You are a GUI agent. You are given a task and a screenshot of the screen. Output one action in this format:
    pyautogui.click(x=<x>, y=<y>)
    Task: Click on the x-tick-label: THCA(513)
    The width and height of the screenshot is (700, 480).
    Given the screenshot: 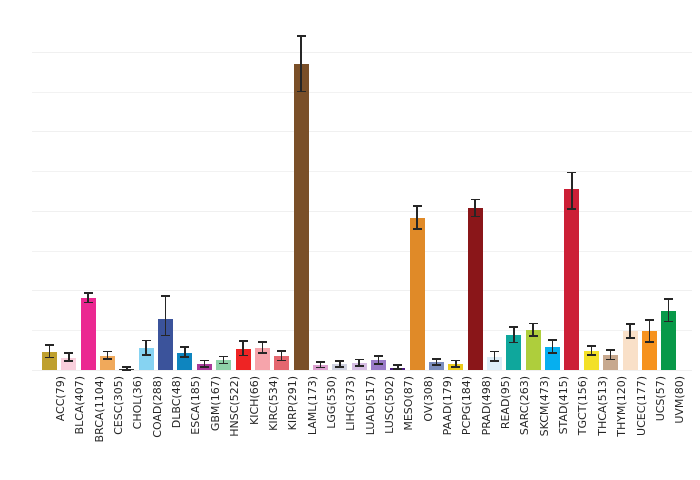 What is the action you would take?
    pyautogui.click(x=602, y=406)
    